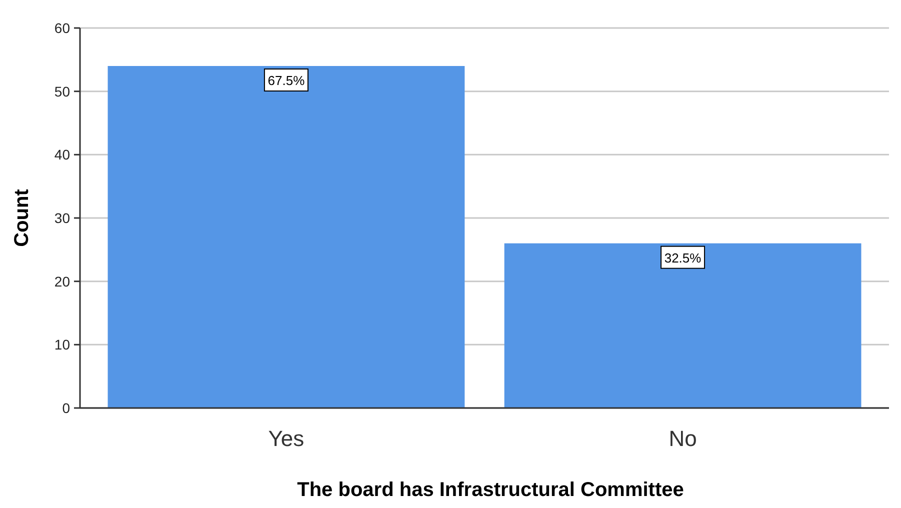  Describe the element at coordinates (286, 438) in the screenshot. I see `x-tick-label: Yes` at that location.